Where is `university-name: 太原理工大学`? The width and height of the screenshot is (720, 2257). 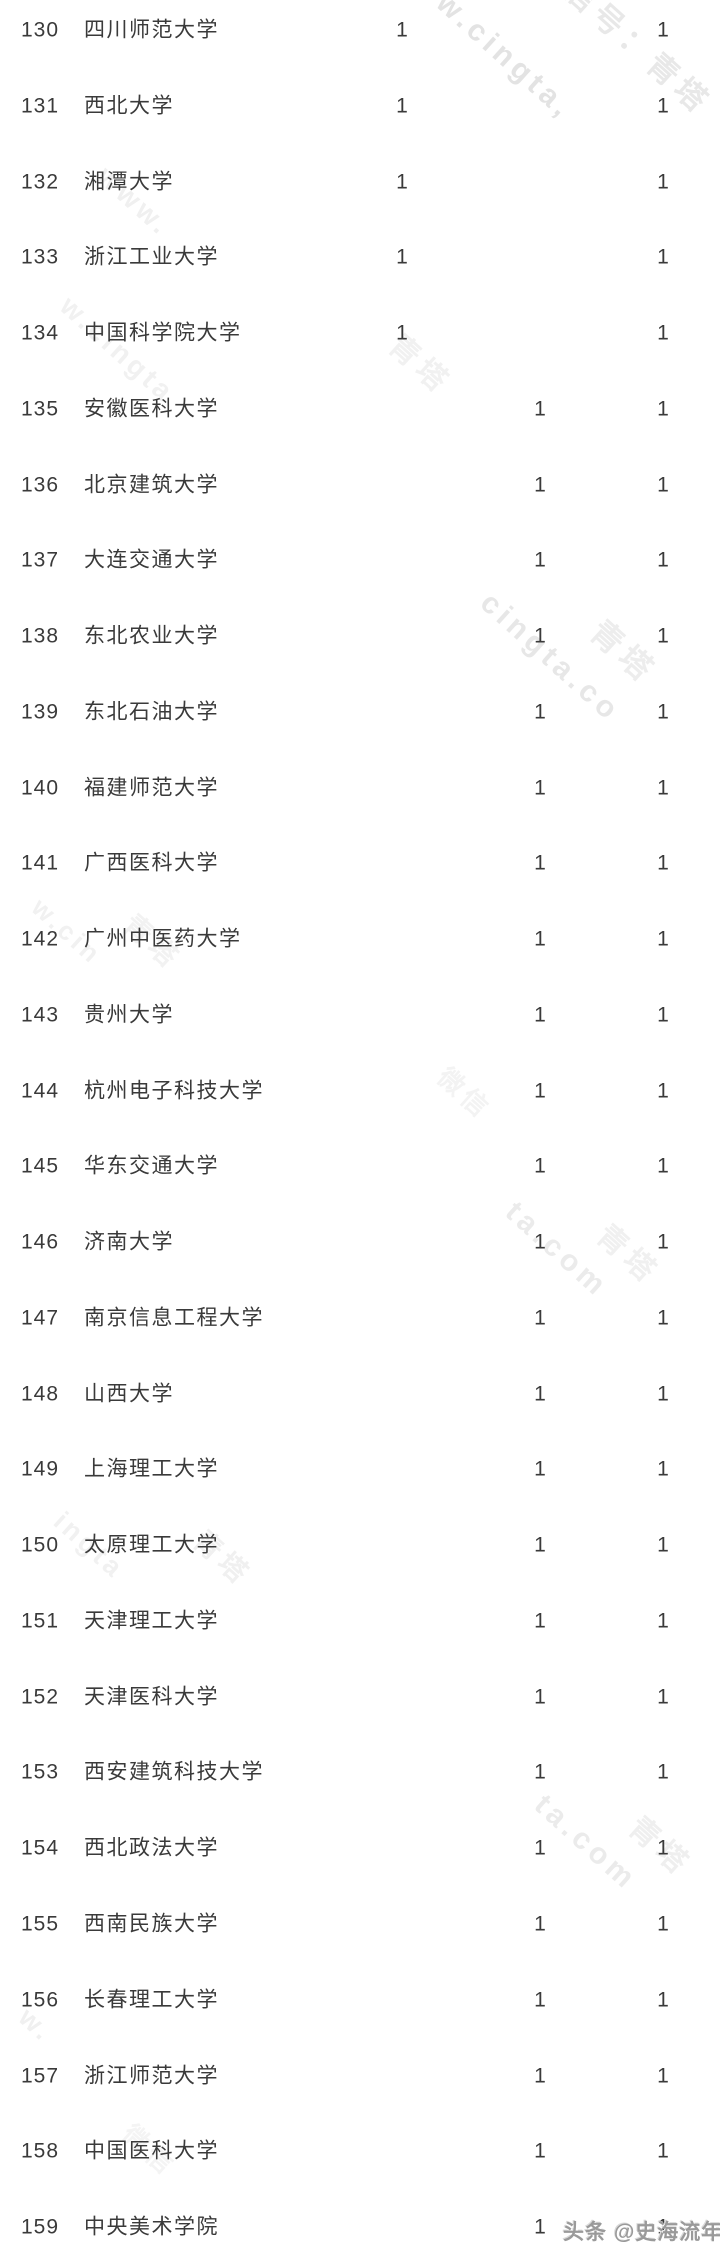 university-name: 太原理工大学 is located at coordinates (151, 1545).